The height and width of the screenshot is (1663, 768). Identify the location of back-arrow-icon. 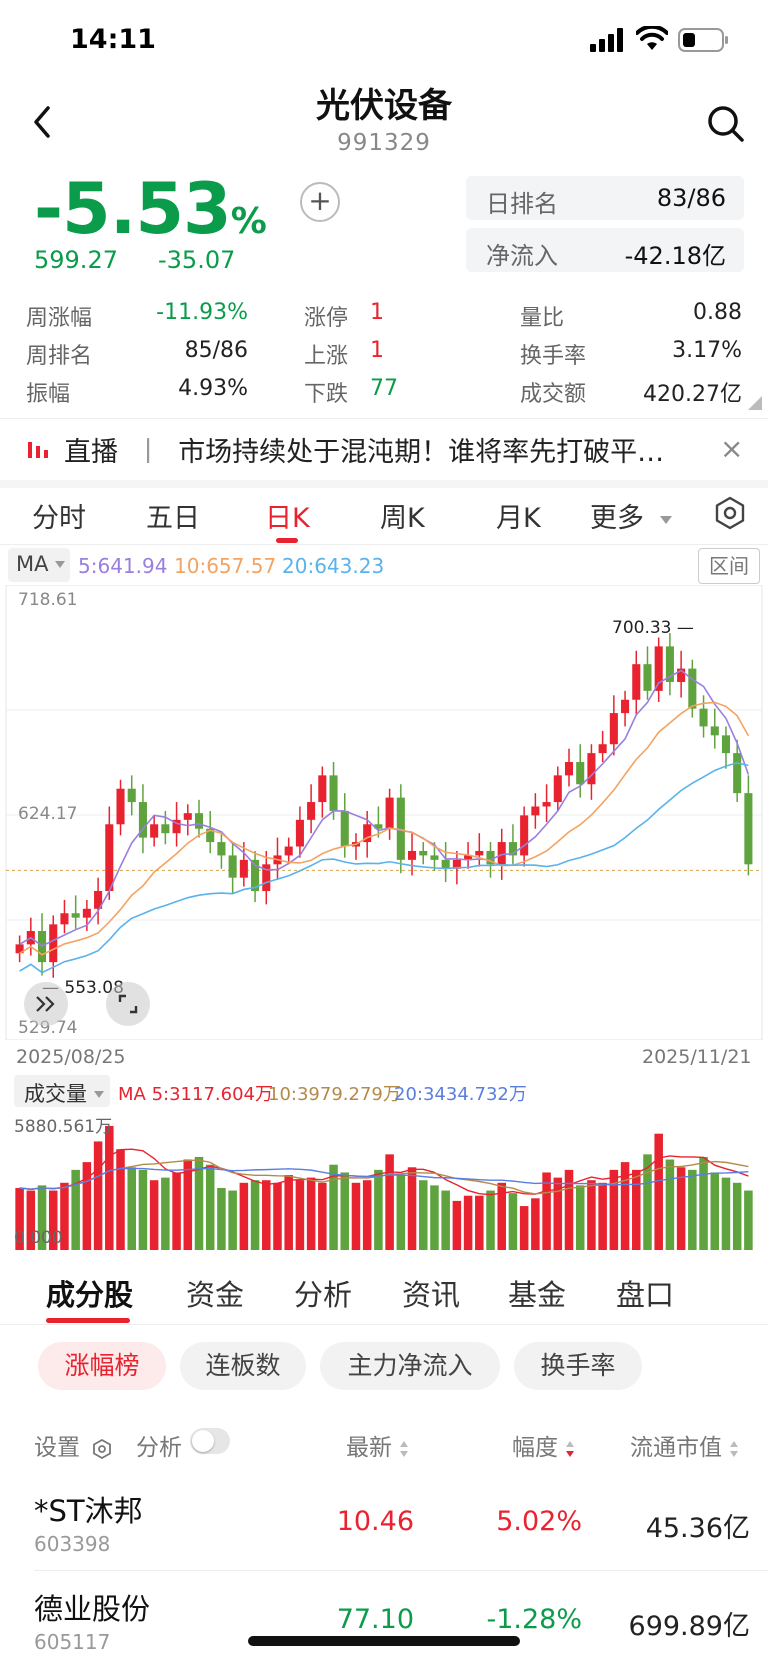
(43, 122).